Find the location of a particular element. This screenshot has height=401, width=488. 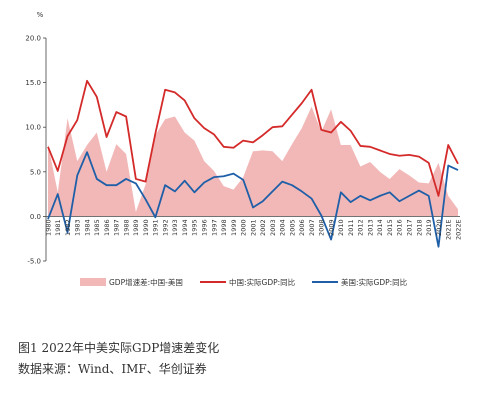

x-tick-label: 1996 is located at coordinates (204, 227).